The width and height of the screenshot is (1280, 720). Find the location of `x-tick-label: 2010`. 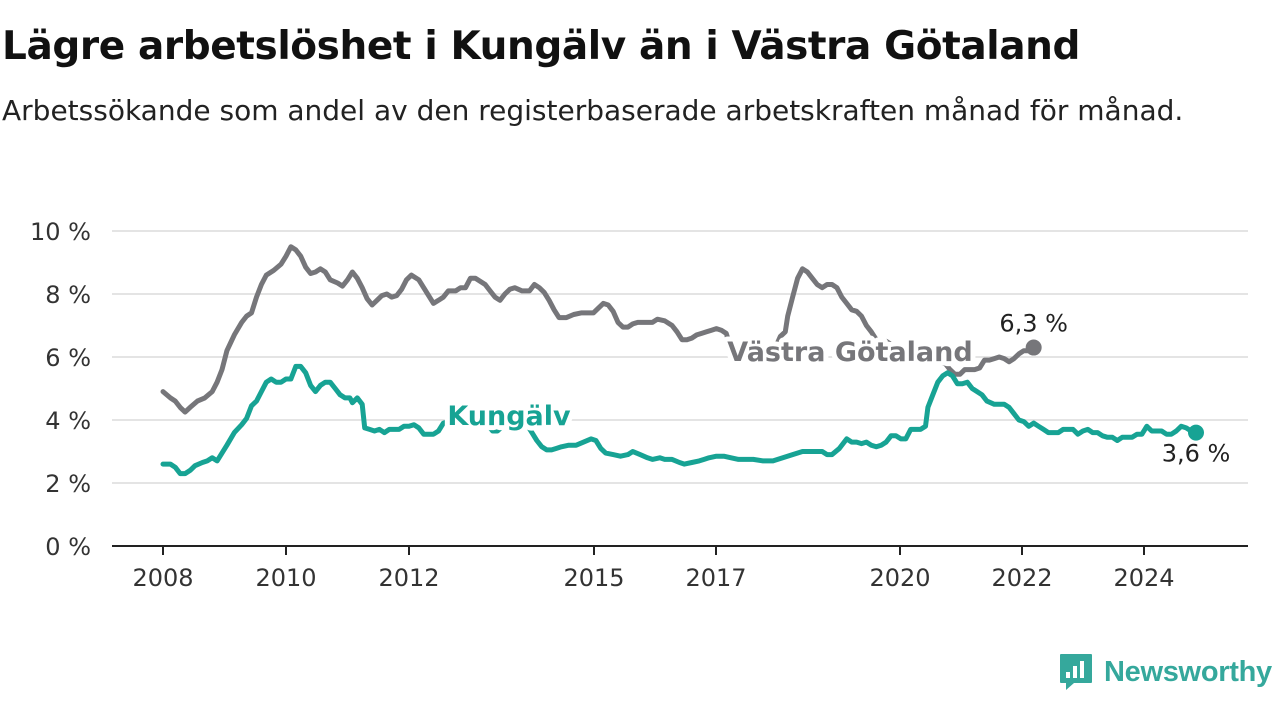

x-tick-label: 2010 is located at coordinates (285, 578).